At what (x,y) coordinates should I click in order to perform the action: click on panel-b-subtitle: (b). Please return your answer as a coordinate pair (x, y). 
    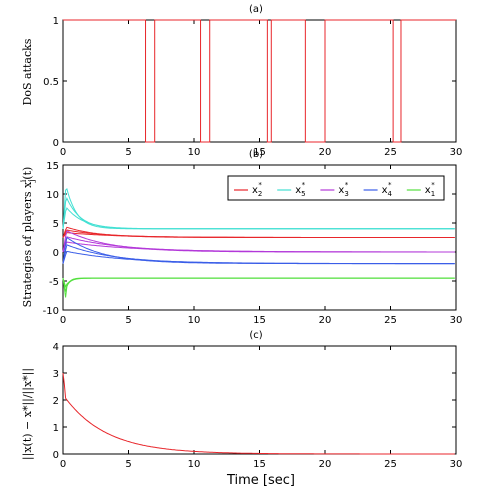
    Looking at the image, I should click on (256, 154).